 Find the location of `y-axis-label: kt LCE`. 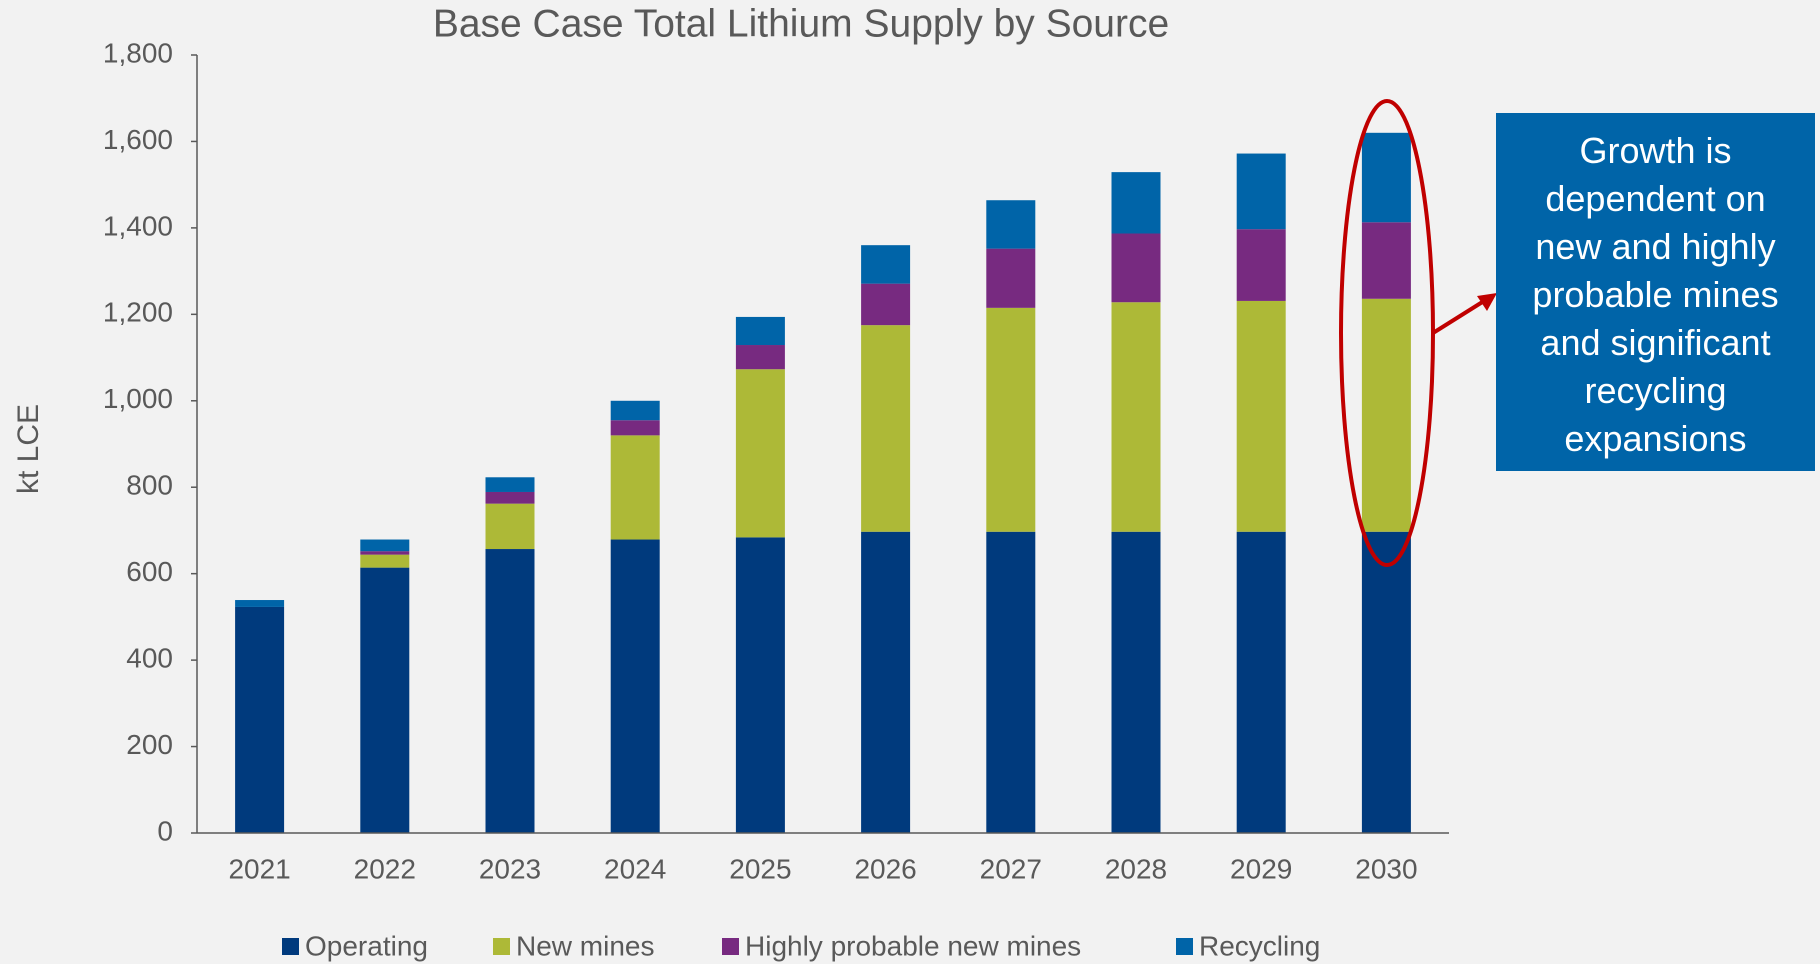

y-axis-label: kt LCE is located at coordinates (28, 449).